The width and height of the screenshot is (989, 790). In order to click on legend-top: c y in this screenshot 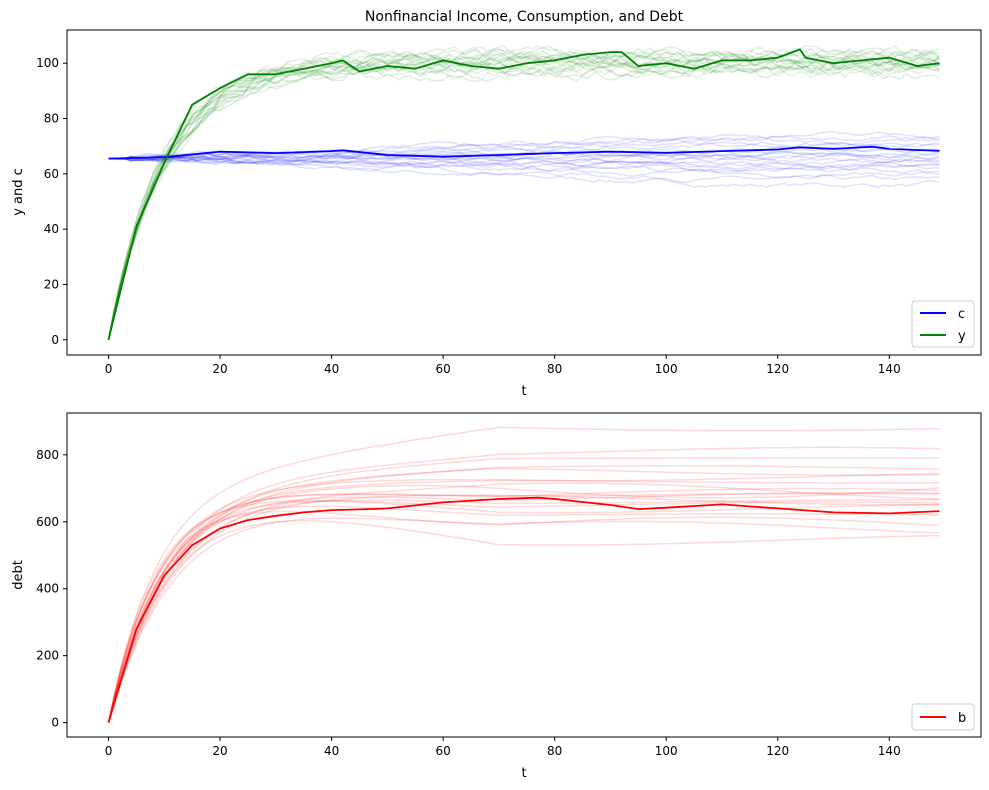, I will do `click(943, 324)`.